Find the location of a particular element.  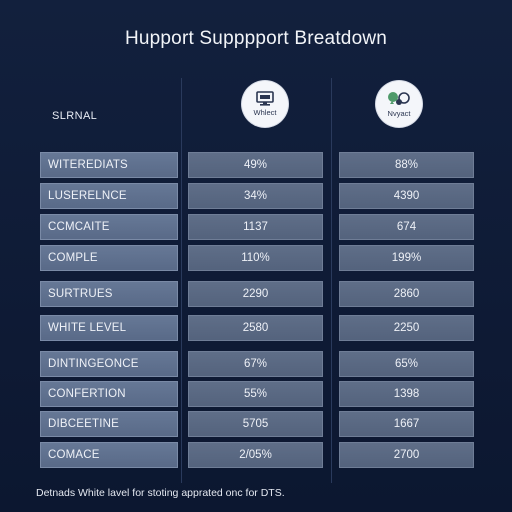

row-label: CONFERTION is located at coordinates (109, 394).